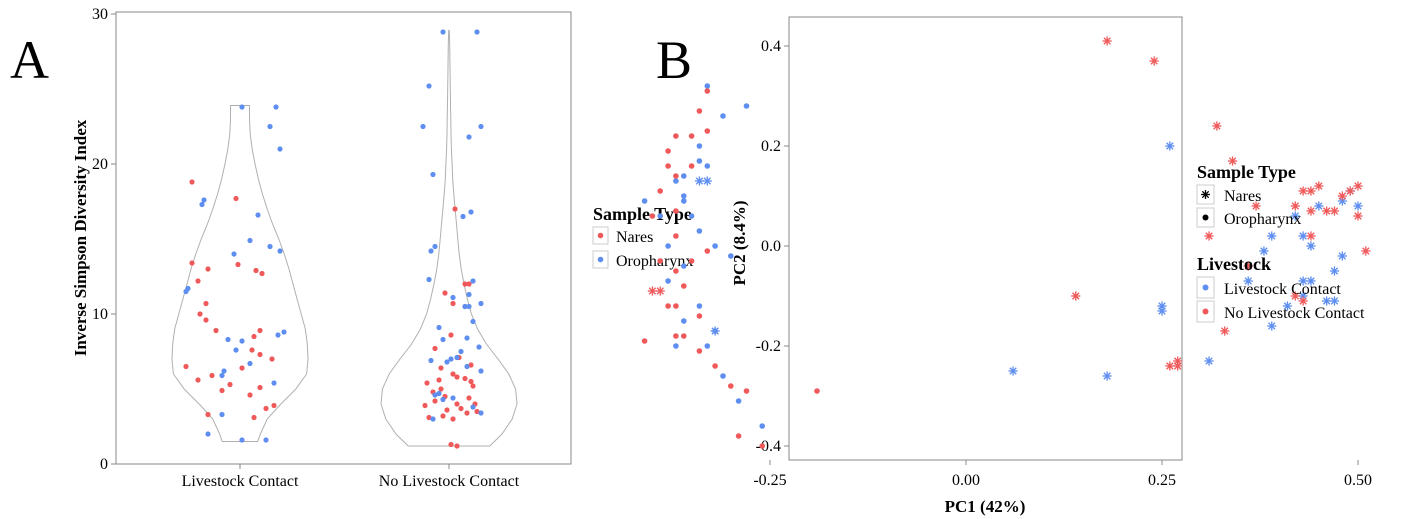 This screenshot has width=1423, height=519. I want to click on panel-b-y-axis-title: PC2 (8.4%), so click(739, 243).